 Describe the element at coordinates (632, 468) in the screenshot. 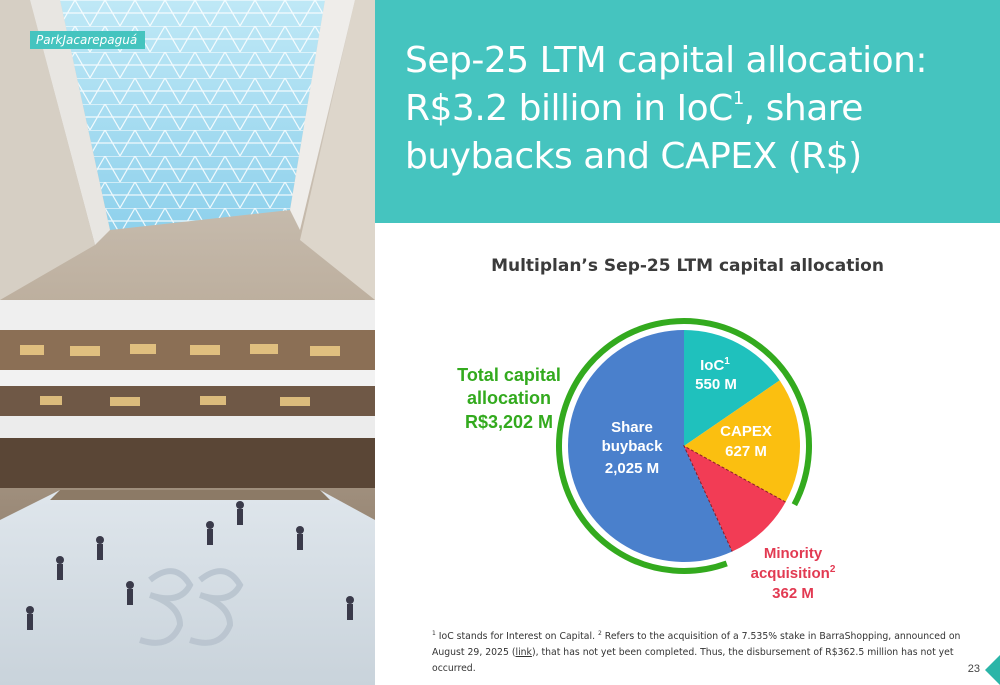

I see `buyback-value: 2,025 M` at that location.